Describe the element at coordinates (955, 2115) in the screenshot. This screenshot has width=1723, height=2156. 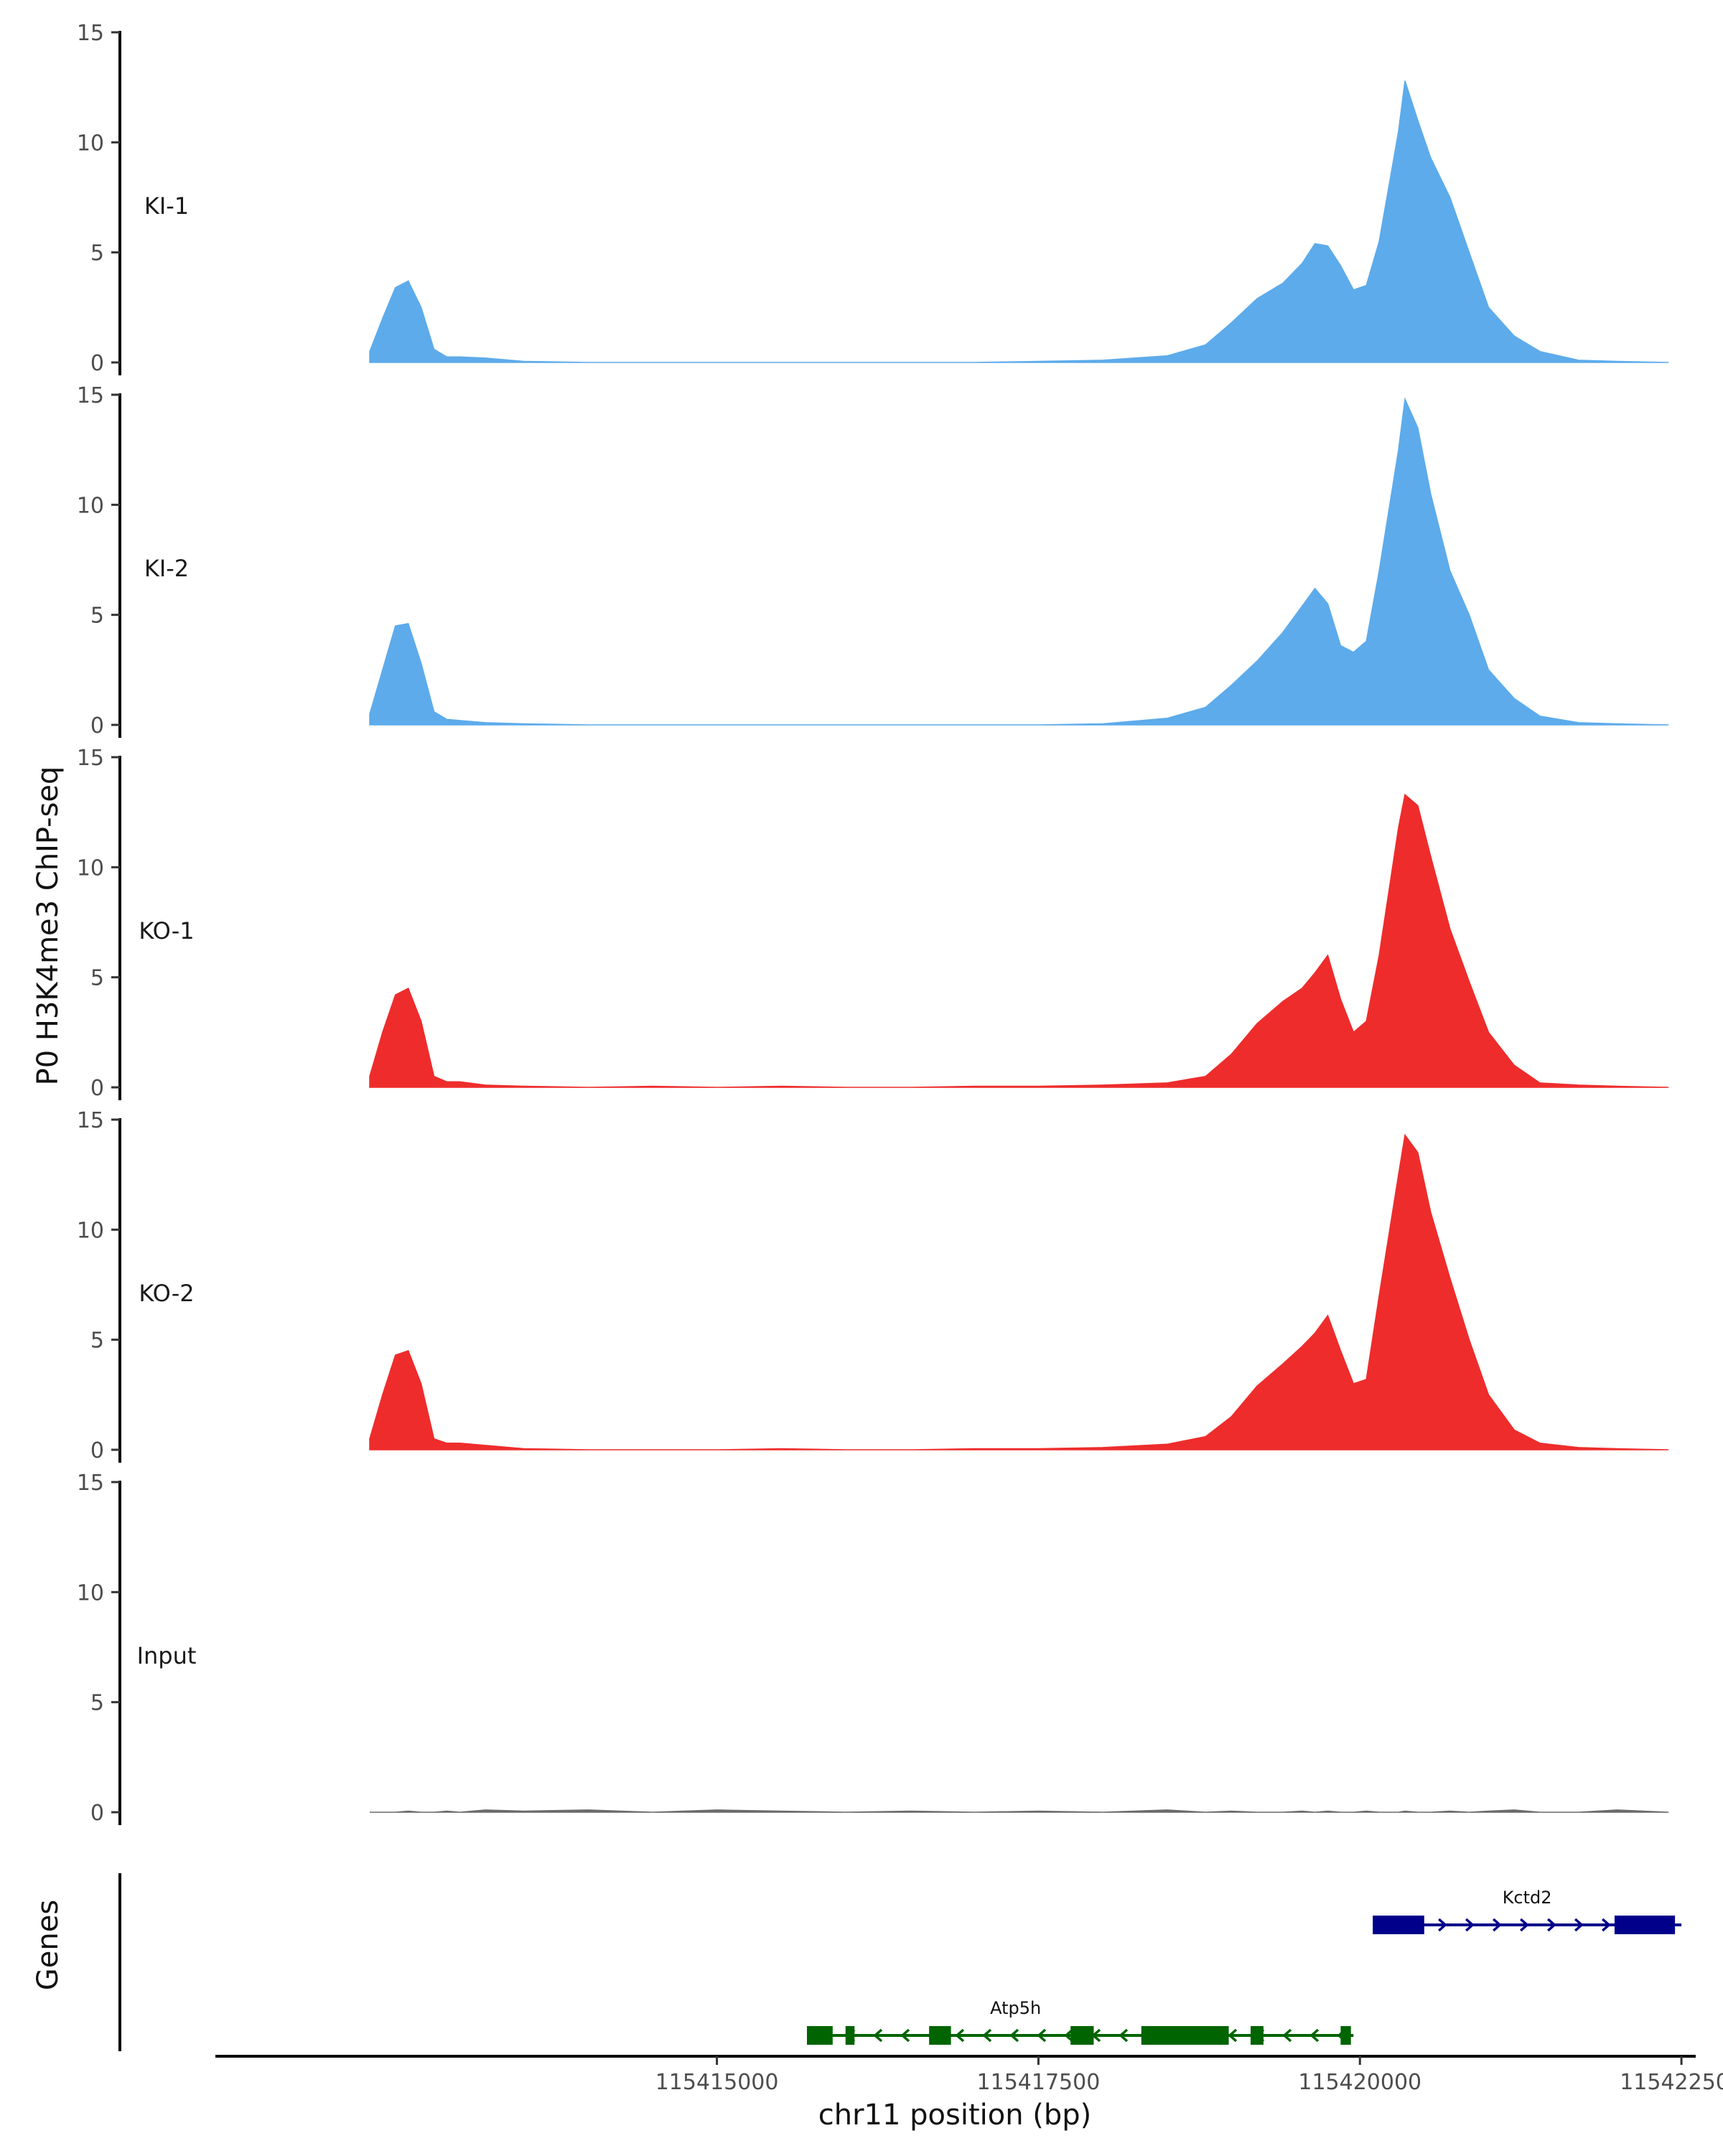
I see `x-axis-label: chr11 position (bp)` at that location.